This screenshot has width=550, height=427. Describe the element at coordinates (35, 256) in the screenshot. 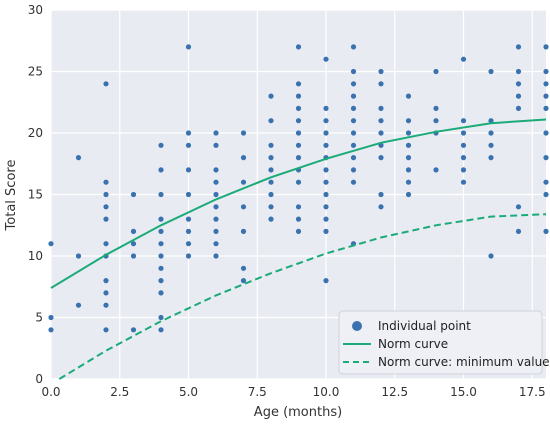

I see `y-tick-label: 10` at that location.